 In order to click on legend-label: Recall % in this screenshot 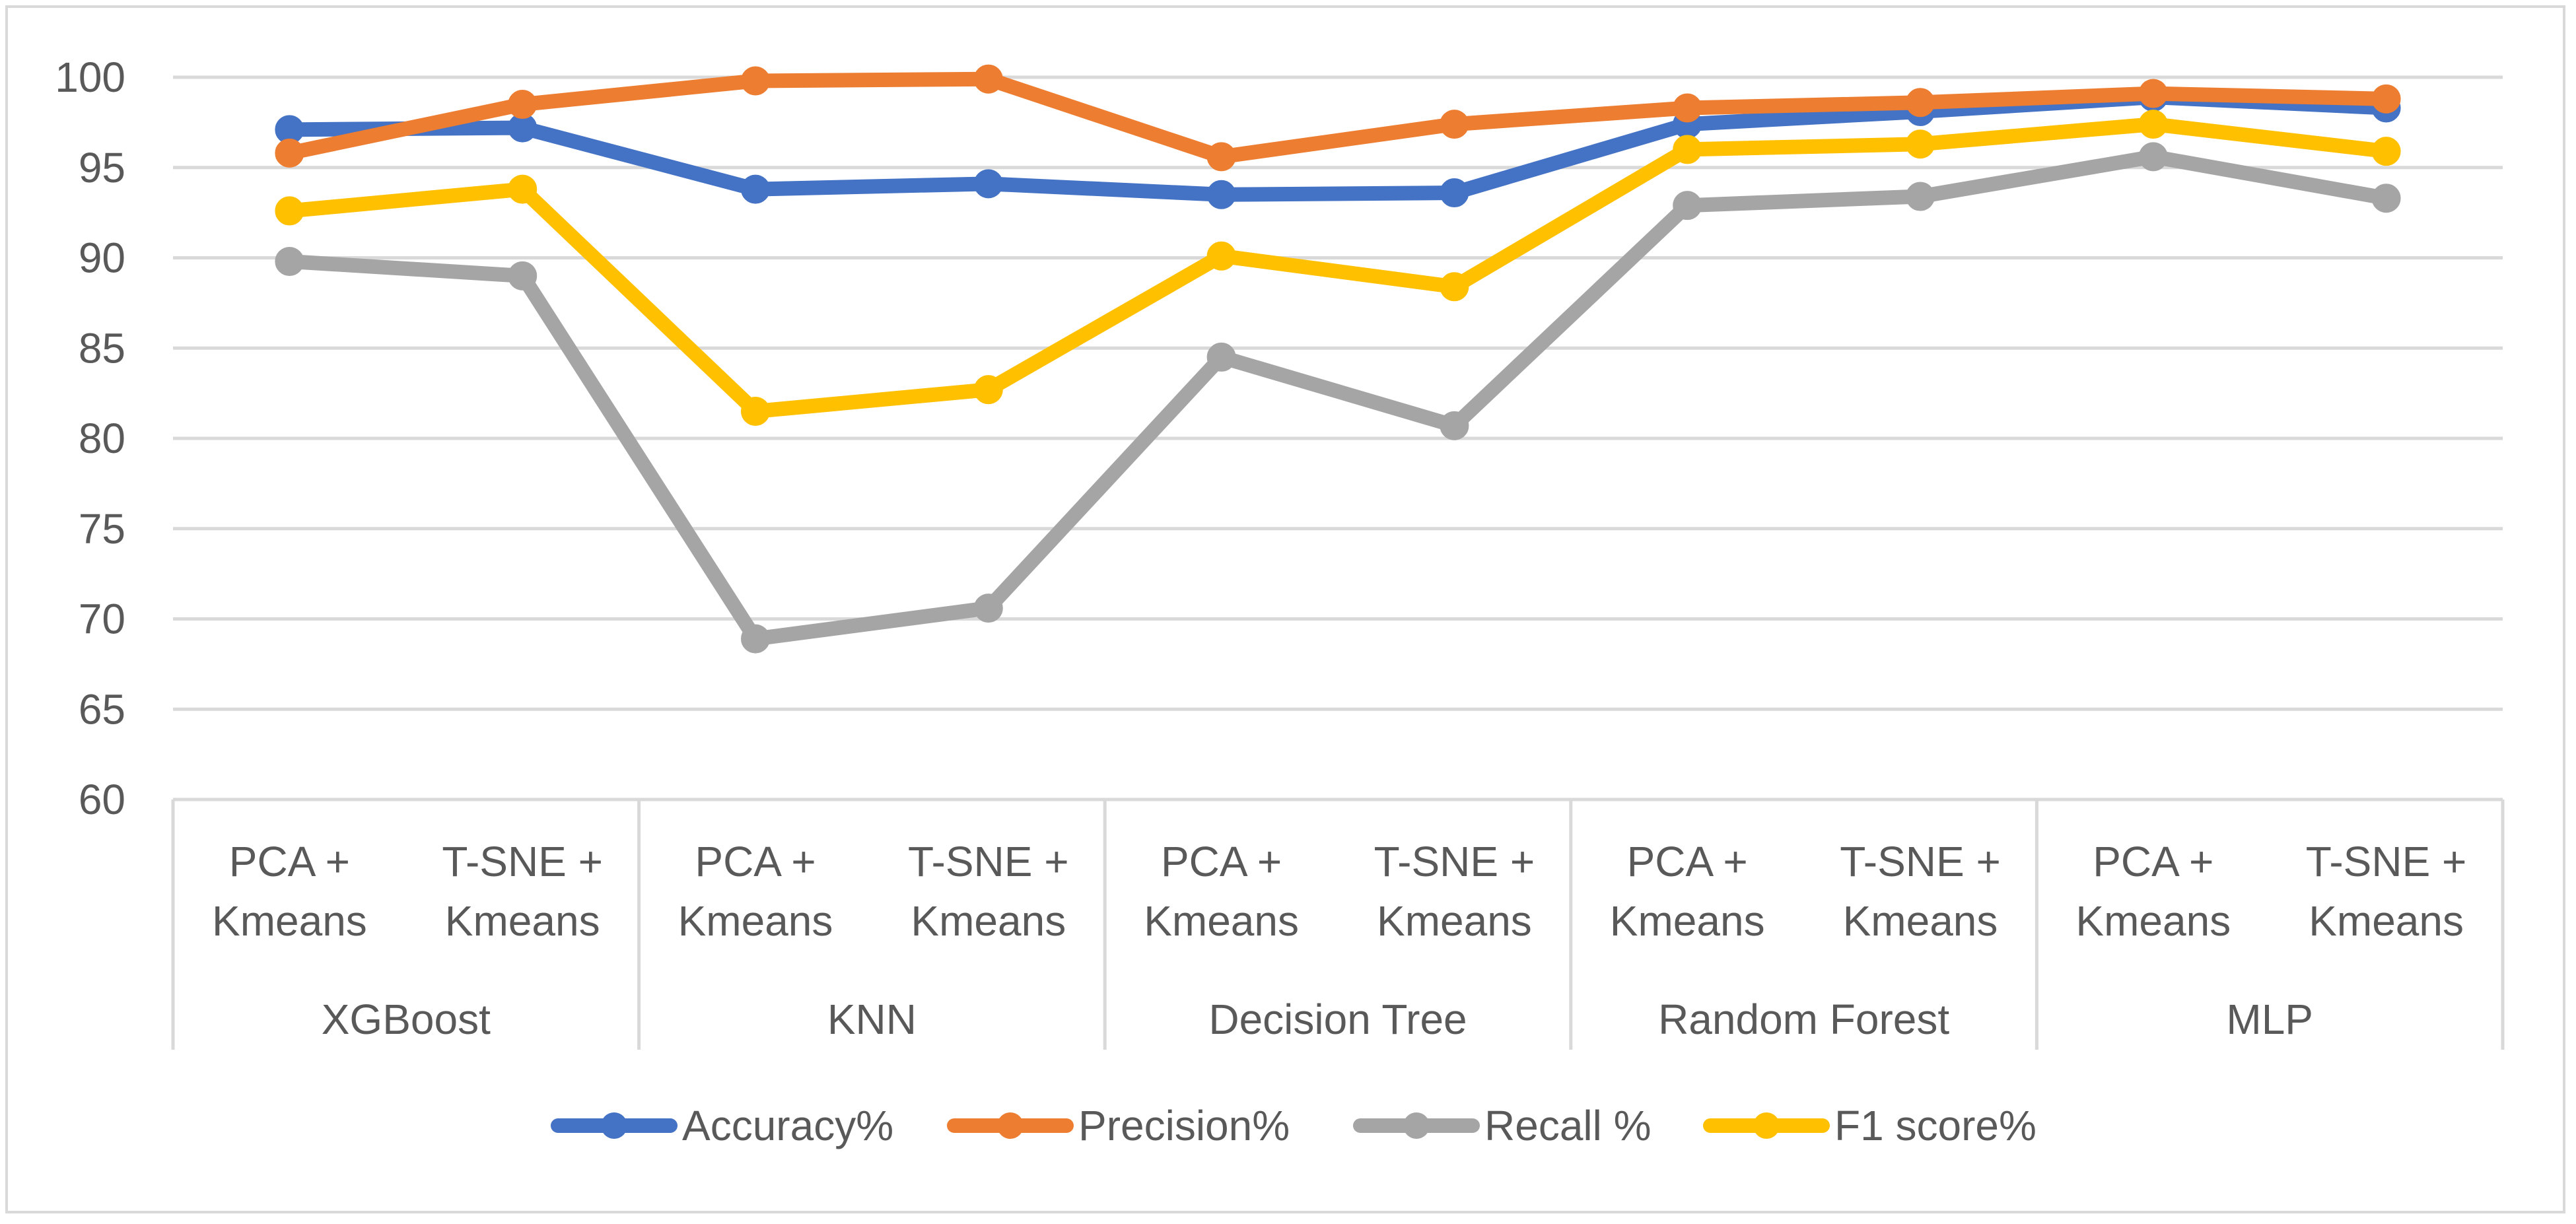, I will do `click(1568, 1125)`.